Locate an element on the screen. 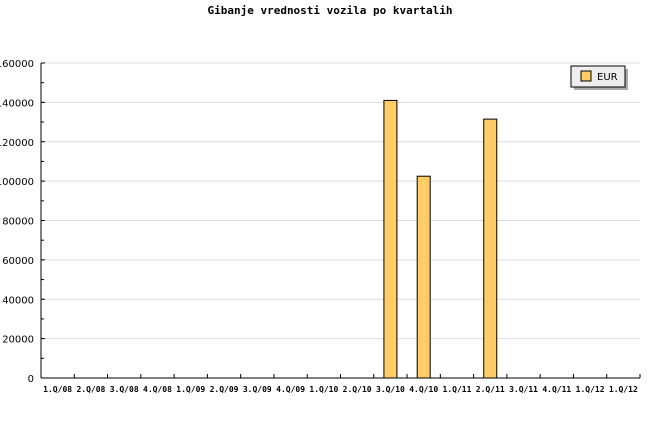  x-tick-label: 2.Q/08 is located at coordinates (90, 389).